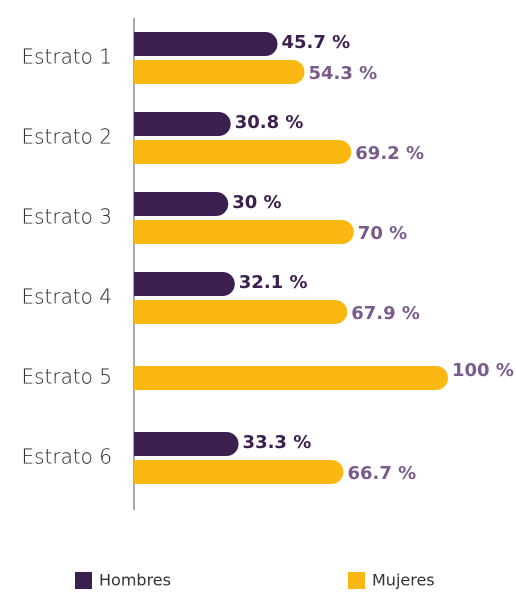 This screenshot has width=516, height=594. What do you see at coordinates (135, 580) in the screenshot?
I see `legend-label: Hombres` at bounding box center [135, 580].